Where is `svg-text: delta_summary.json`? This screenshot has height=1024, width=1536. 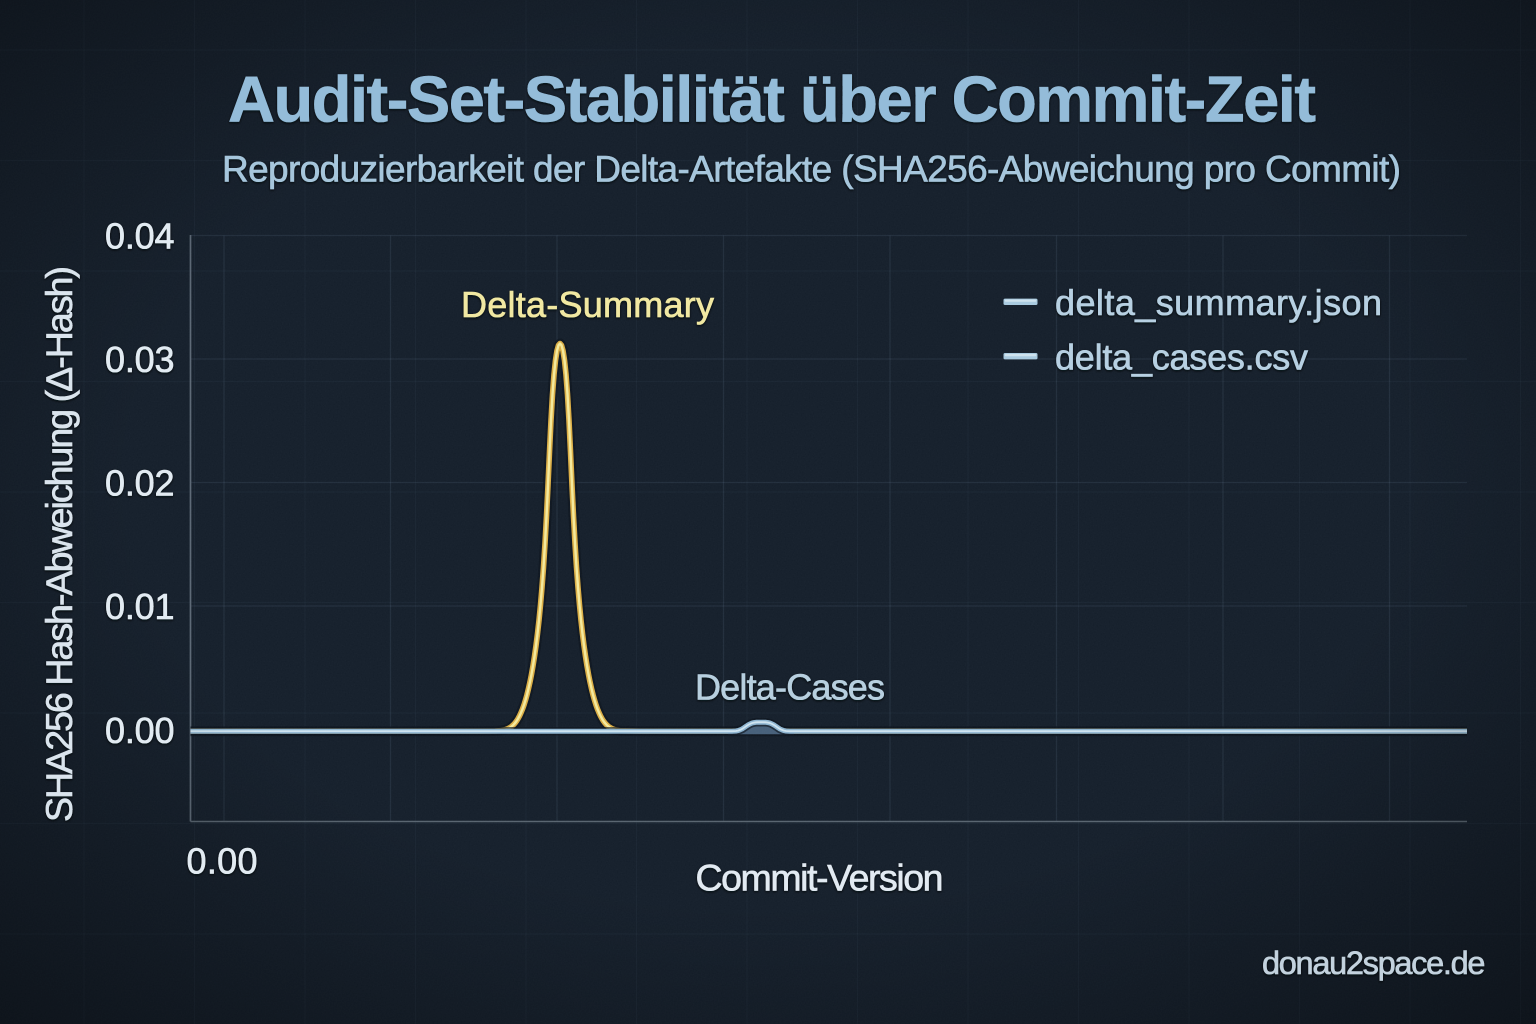 svg-text: delta_summary.json is located at coordinates (1218, 302).